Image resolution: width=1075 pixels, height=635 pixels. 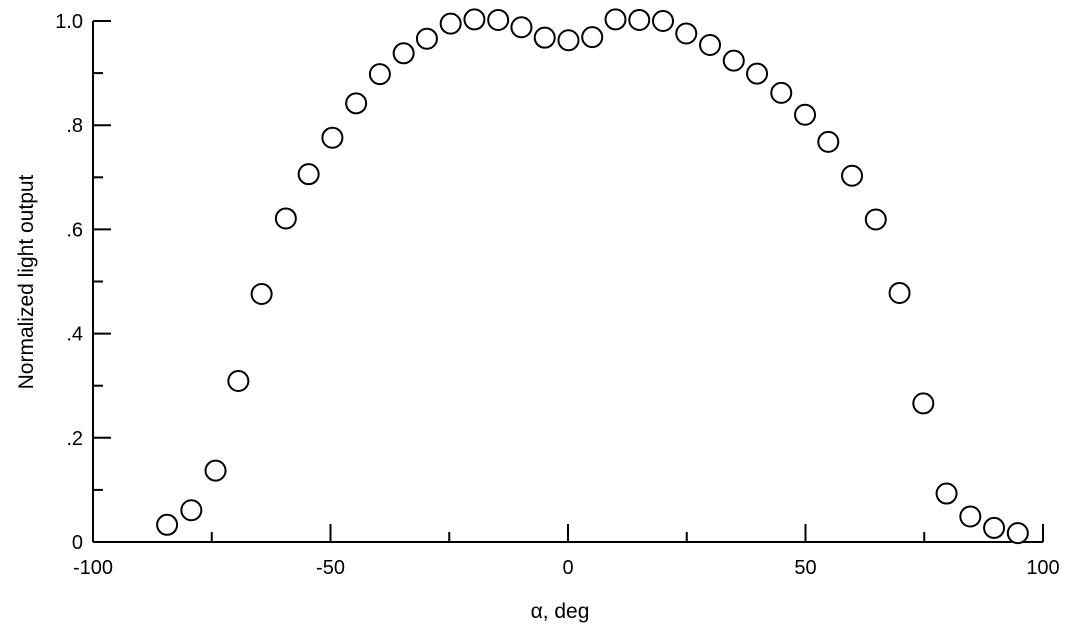 What do you see at coordinates (74, 439) in the screenshot?
I see `y-tick-label: .2` at bounding box center [74, 439].